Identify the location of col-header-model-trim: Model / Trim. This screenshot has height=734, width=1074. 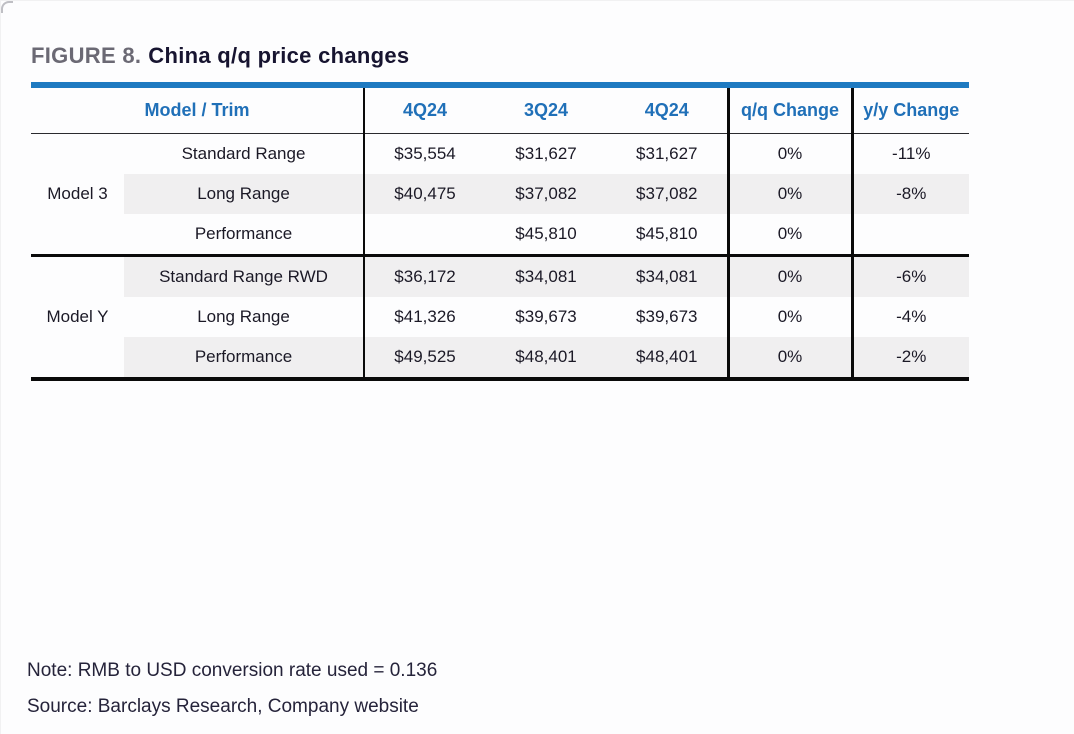
(198, 109).